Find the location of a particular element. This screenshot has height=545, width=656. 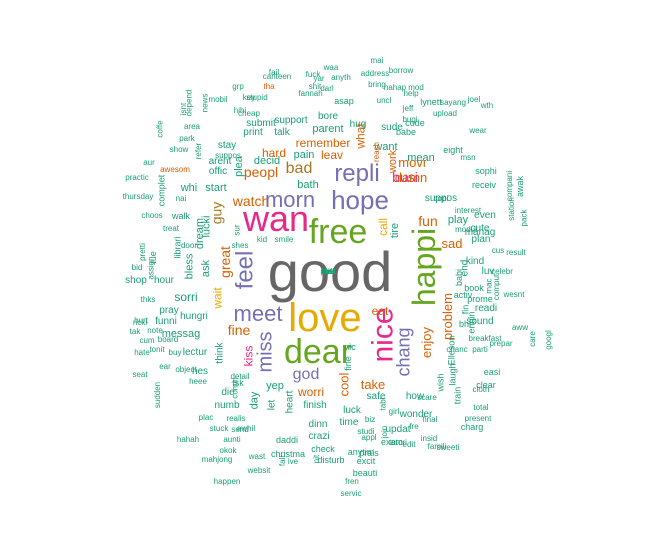

cloud-word: pretti is located at coordinates (142, 252).